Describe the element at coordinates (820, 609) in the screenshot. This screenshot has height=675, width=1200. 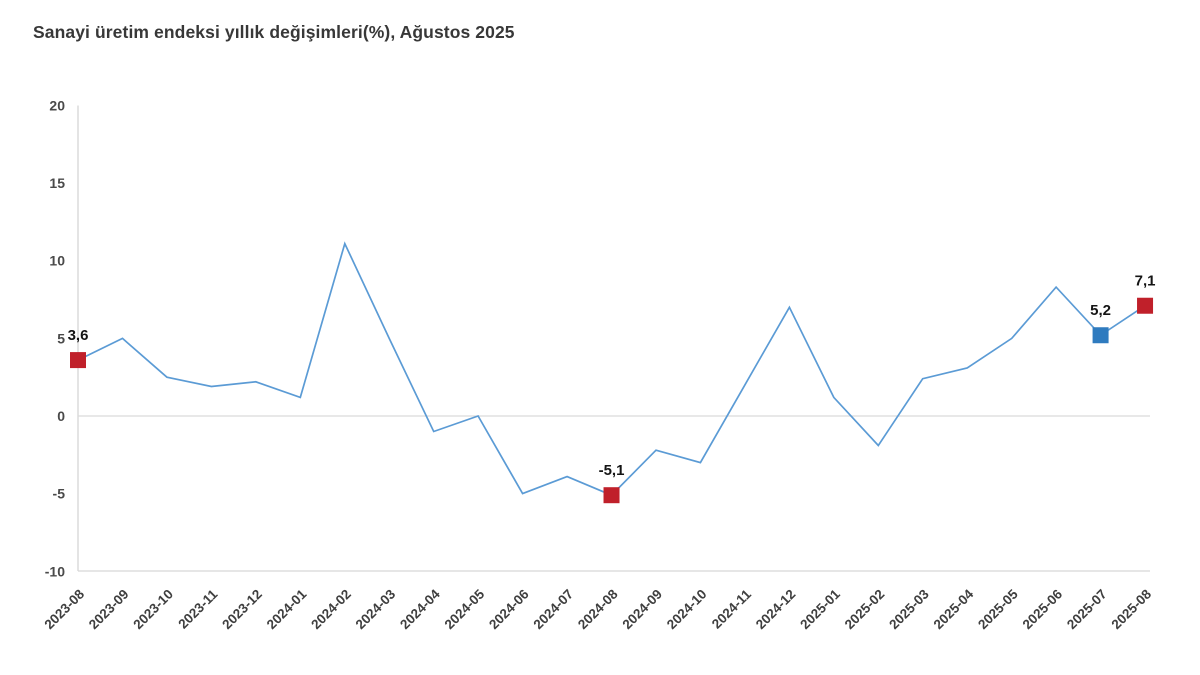
I see `x-axis-tick-label: 2025-01` at that location.